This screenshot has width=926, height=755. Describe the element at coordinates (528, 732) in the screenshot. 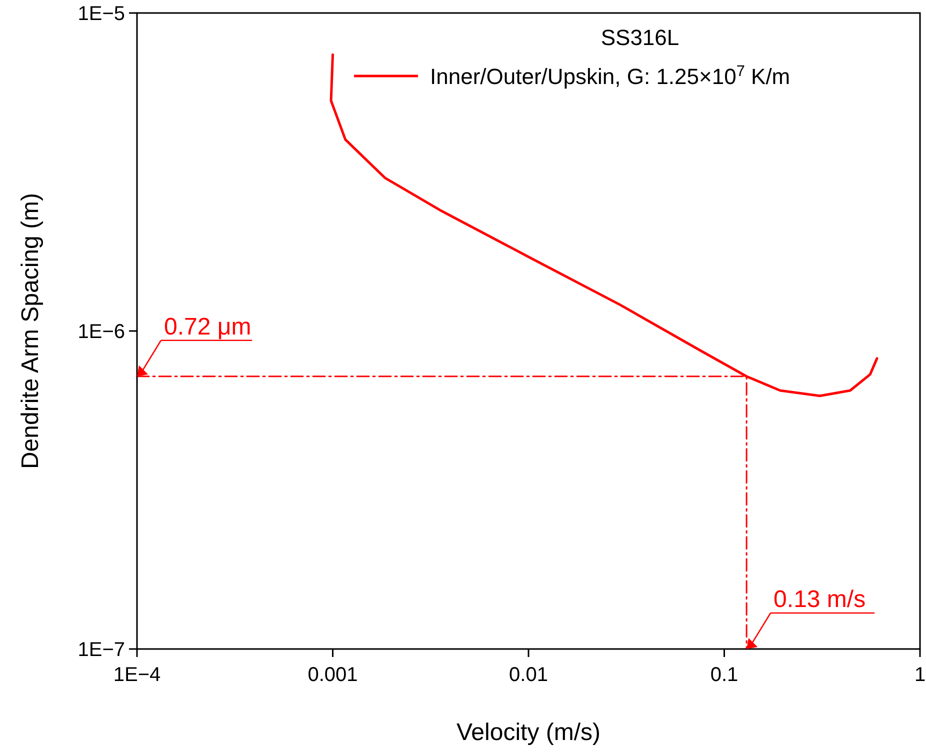

I see `x-axis-title: Velocity (m/s)` at that location.